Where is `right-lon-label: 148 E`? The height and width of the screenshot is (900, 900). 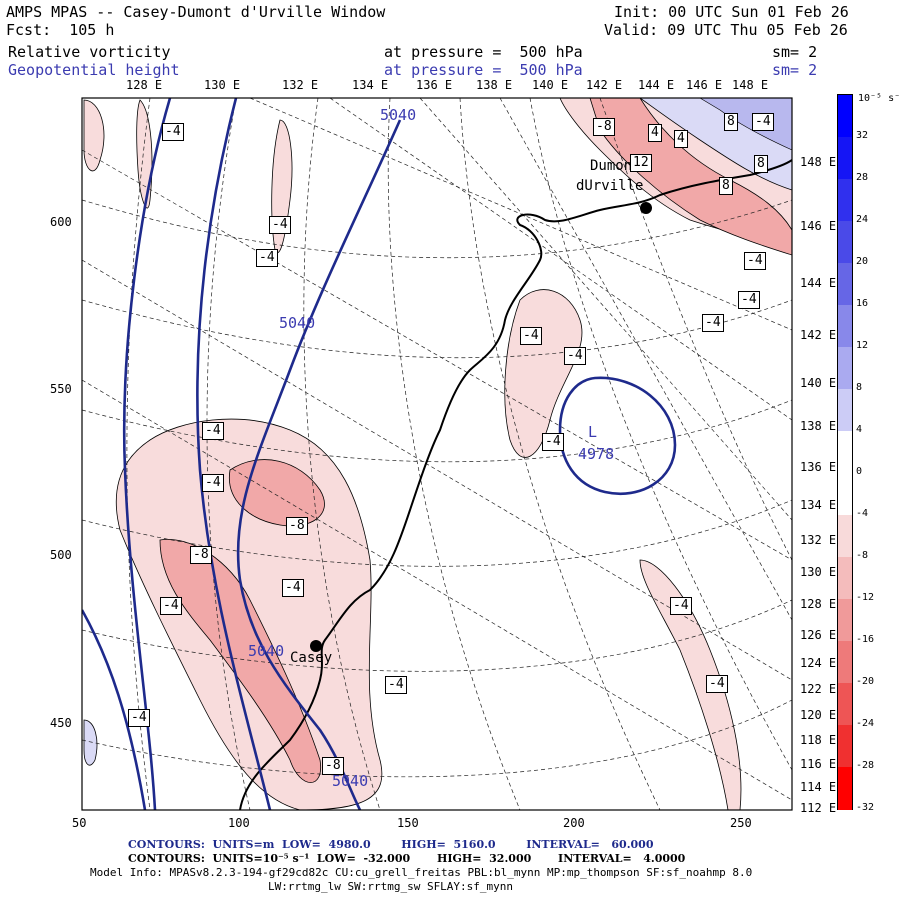
right-lon-label: 148 E is located at coordinates (818, 162).